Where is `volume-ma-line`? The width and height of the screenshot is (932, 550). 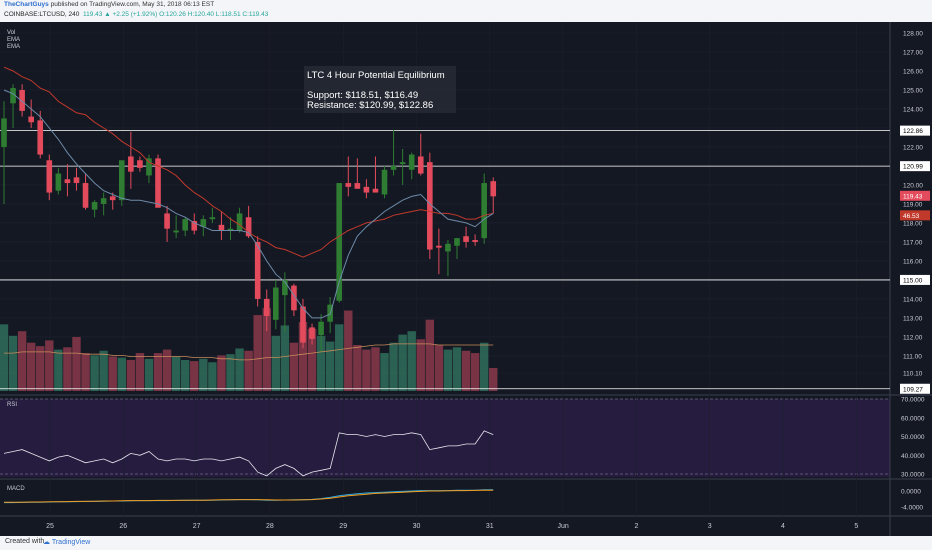
volume-ma-line is located at coordinates (249, 352).